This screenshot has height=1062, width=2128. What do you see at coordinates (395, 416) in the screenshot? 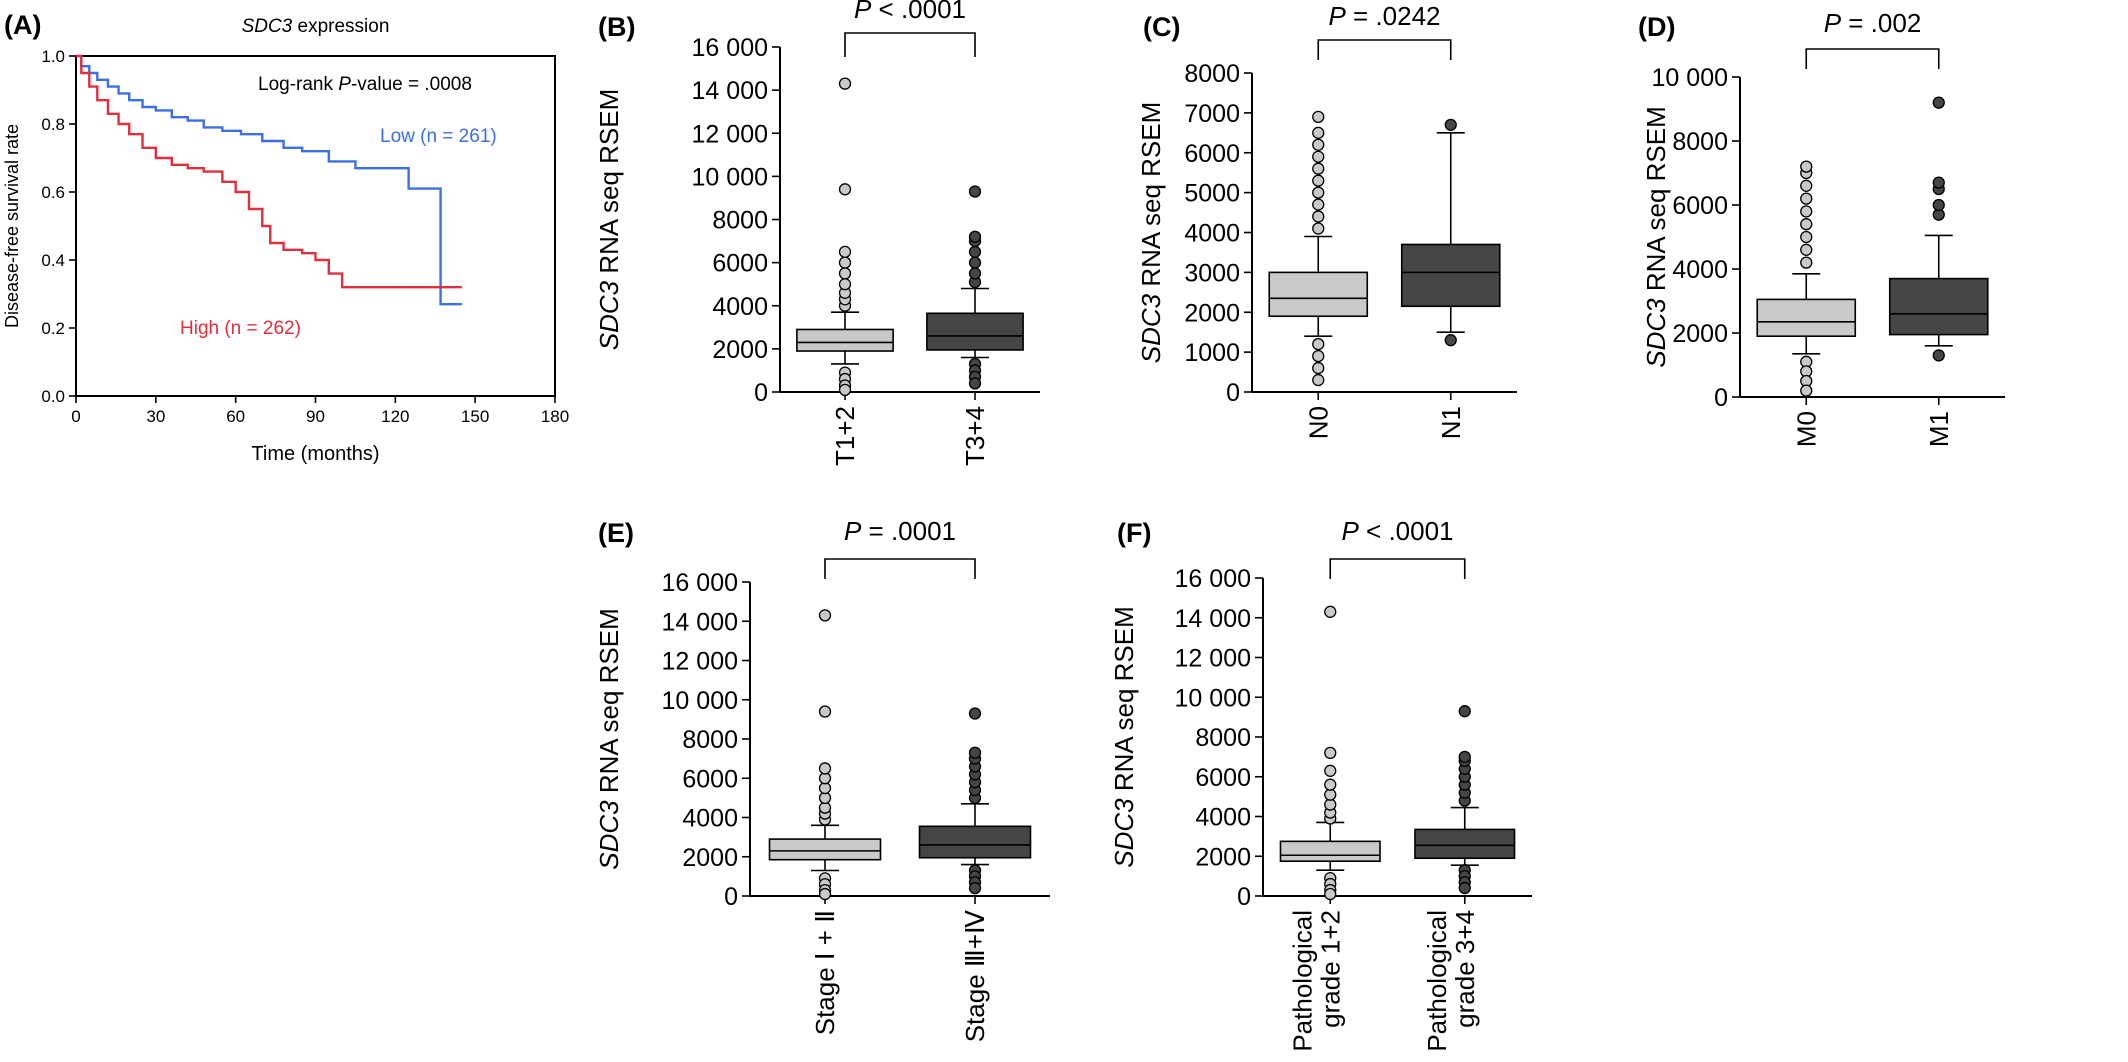
I see `x-tick-label: 120` at bounding box center [395, 416].